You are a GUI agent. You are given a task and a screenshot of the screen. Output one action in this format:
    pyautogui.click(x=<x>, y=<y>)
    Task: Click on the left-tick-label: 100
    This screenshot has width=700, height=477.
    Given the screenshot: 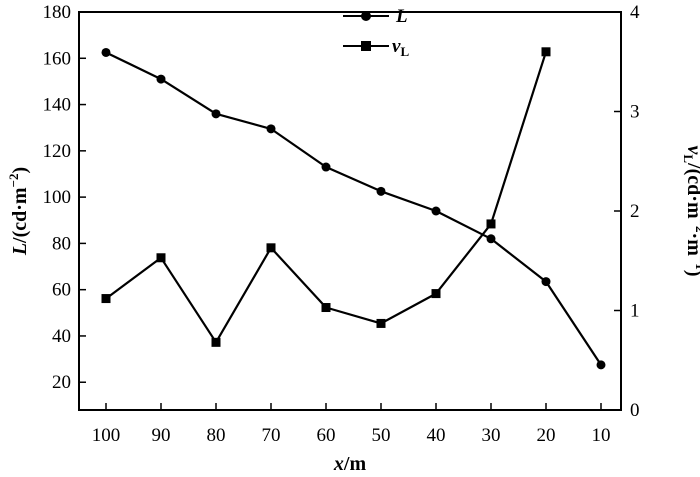 What is the action you would take?
    pyautogui.click(x=57, y=197)
    